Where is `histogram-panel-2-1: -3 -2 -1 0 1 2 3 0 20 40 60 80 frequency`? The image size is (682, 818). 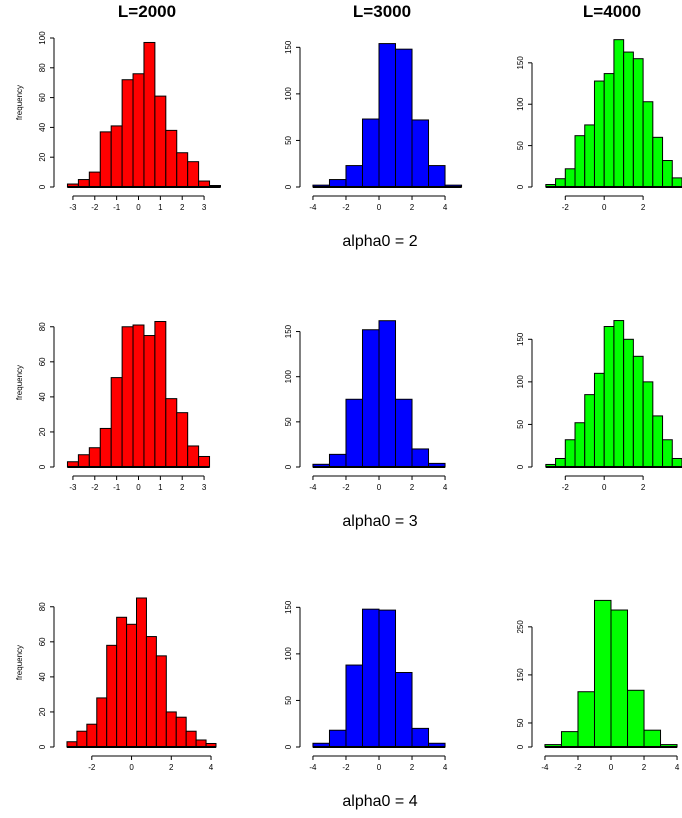 histogram-panel-2-1: -3 -2 -1 0 1 2 3 0 20 40 60 80 frequency is located at coordinates (113, 406).